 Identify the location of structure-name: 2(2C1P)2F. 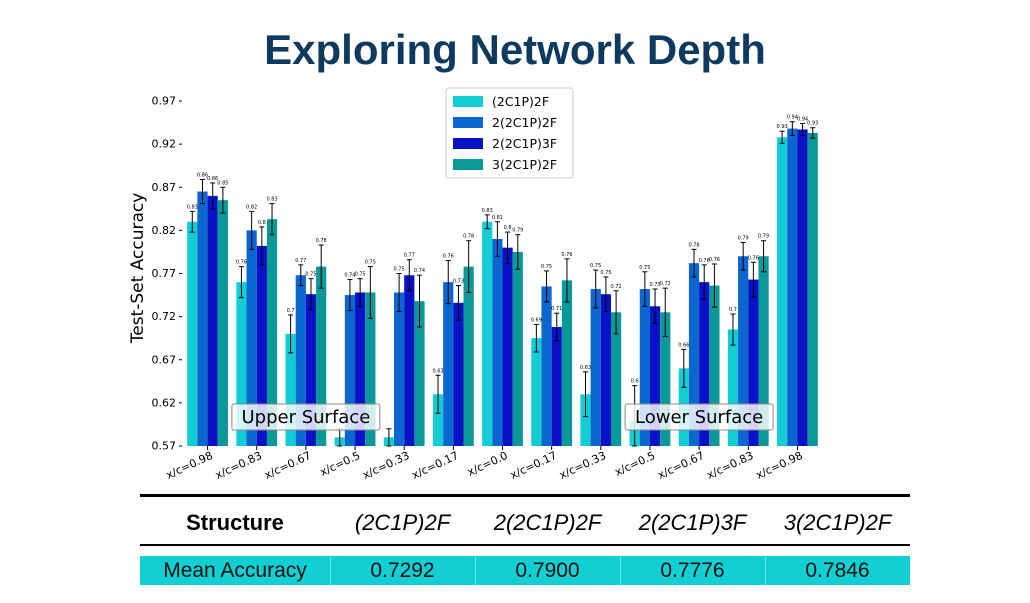
(547, 522).